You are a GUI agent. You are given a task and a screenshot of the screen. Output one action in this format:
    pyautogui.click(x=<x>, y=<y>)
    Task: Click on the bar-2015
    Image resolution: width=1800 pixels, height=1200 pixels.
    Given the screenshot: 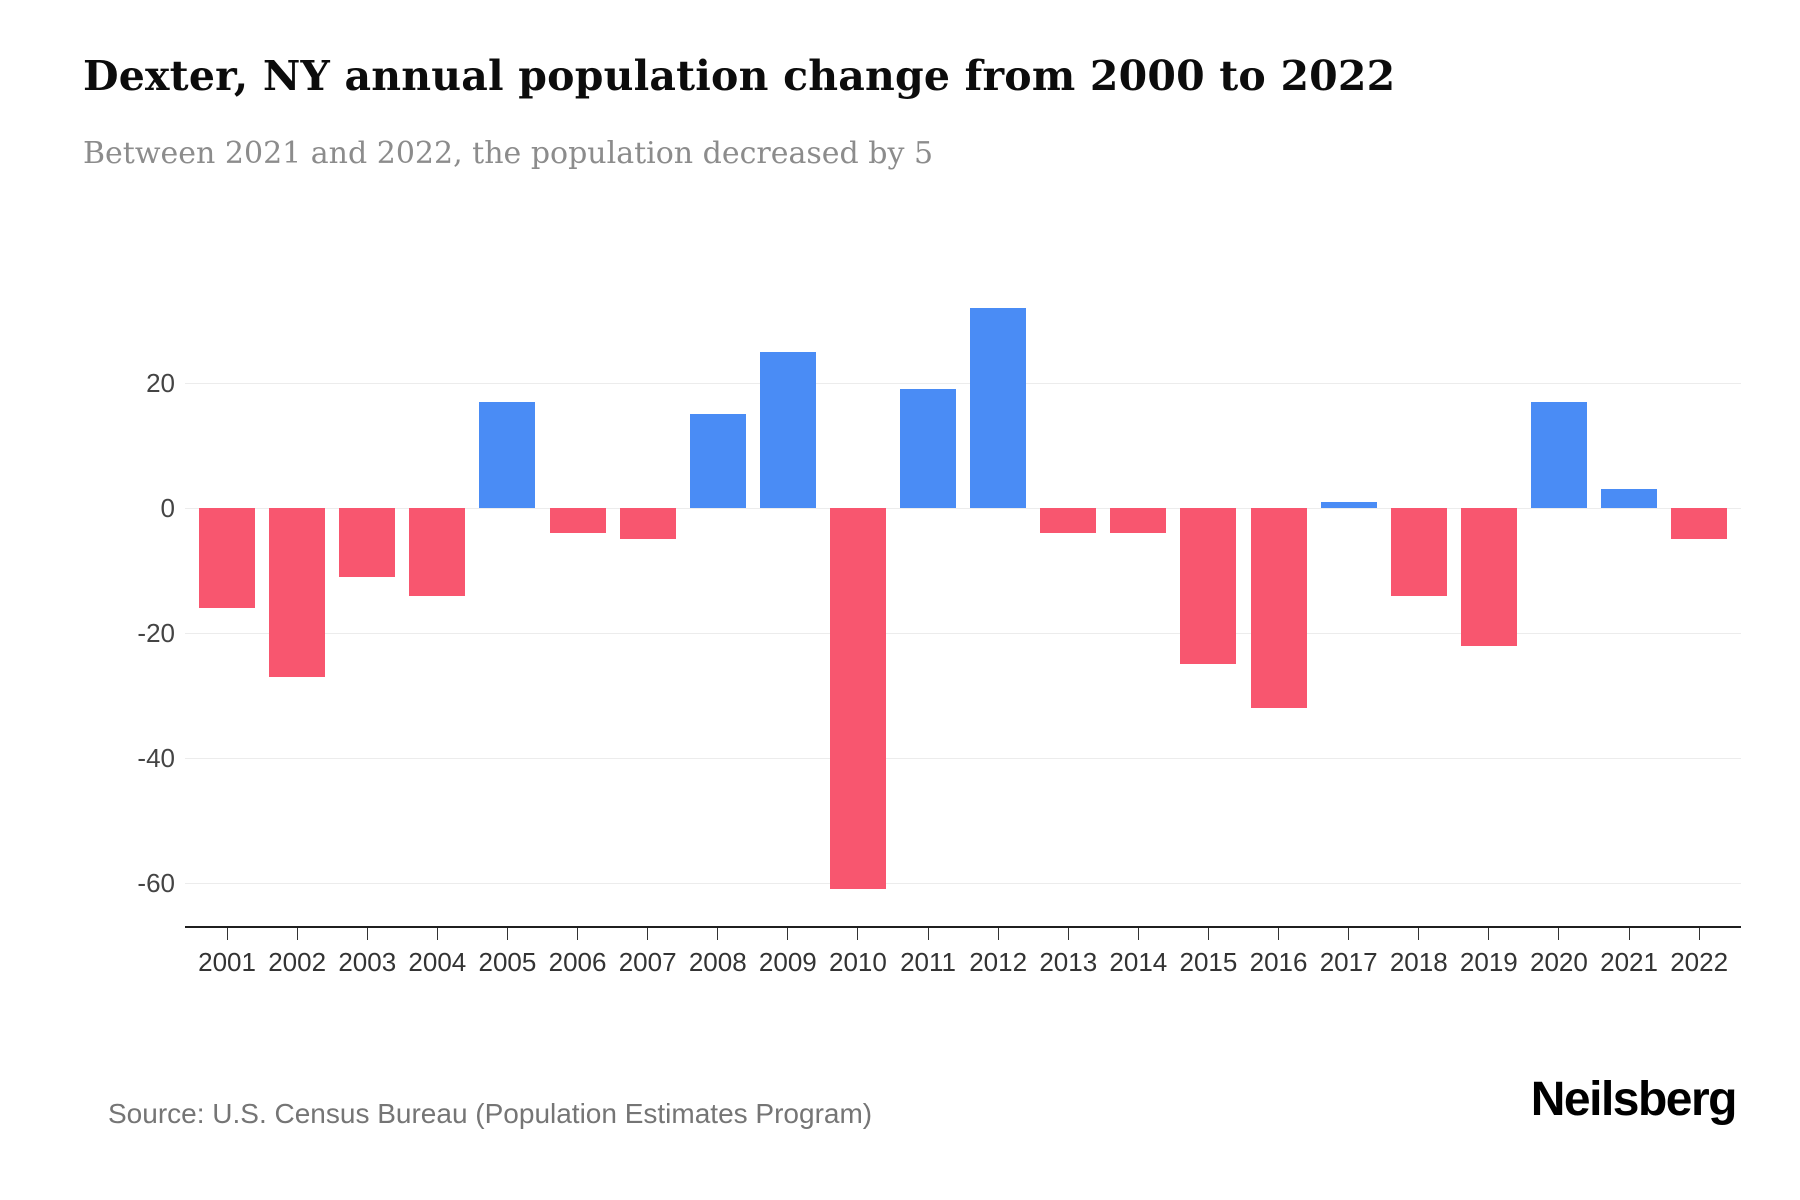 What is the action you would take?
    pyautogui.click(x=1208, y=586)
    